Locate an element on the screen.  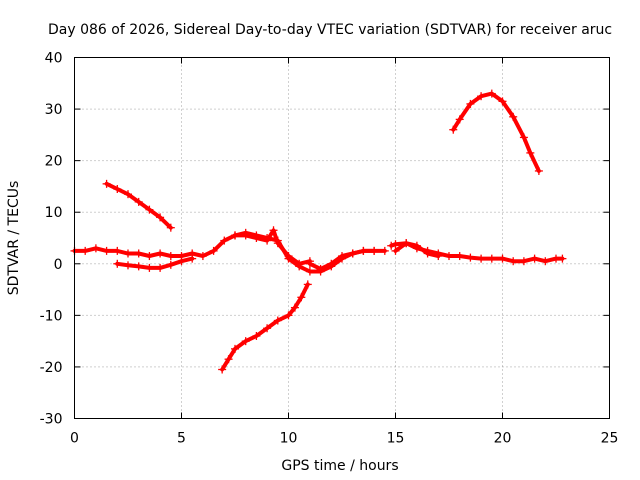
y-tick-label: 10 is located at coordinates (54, 213).